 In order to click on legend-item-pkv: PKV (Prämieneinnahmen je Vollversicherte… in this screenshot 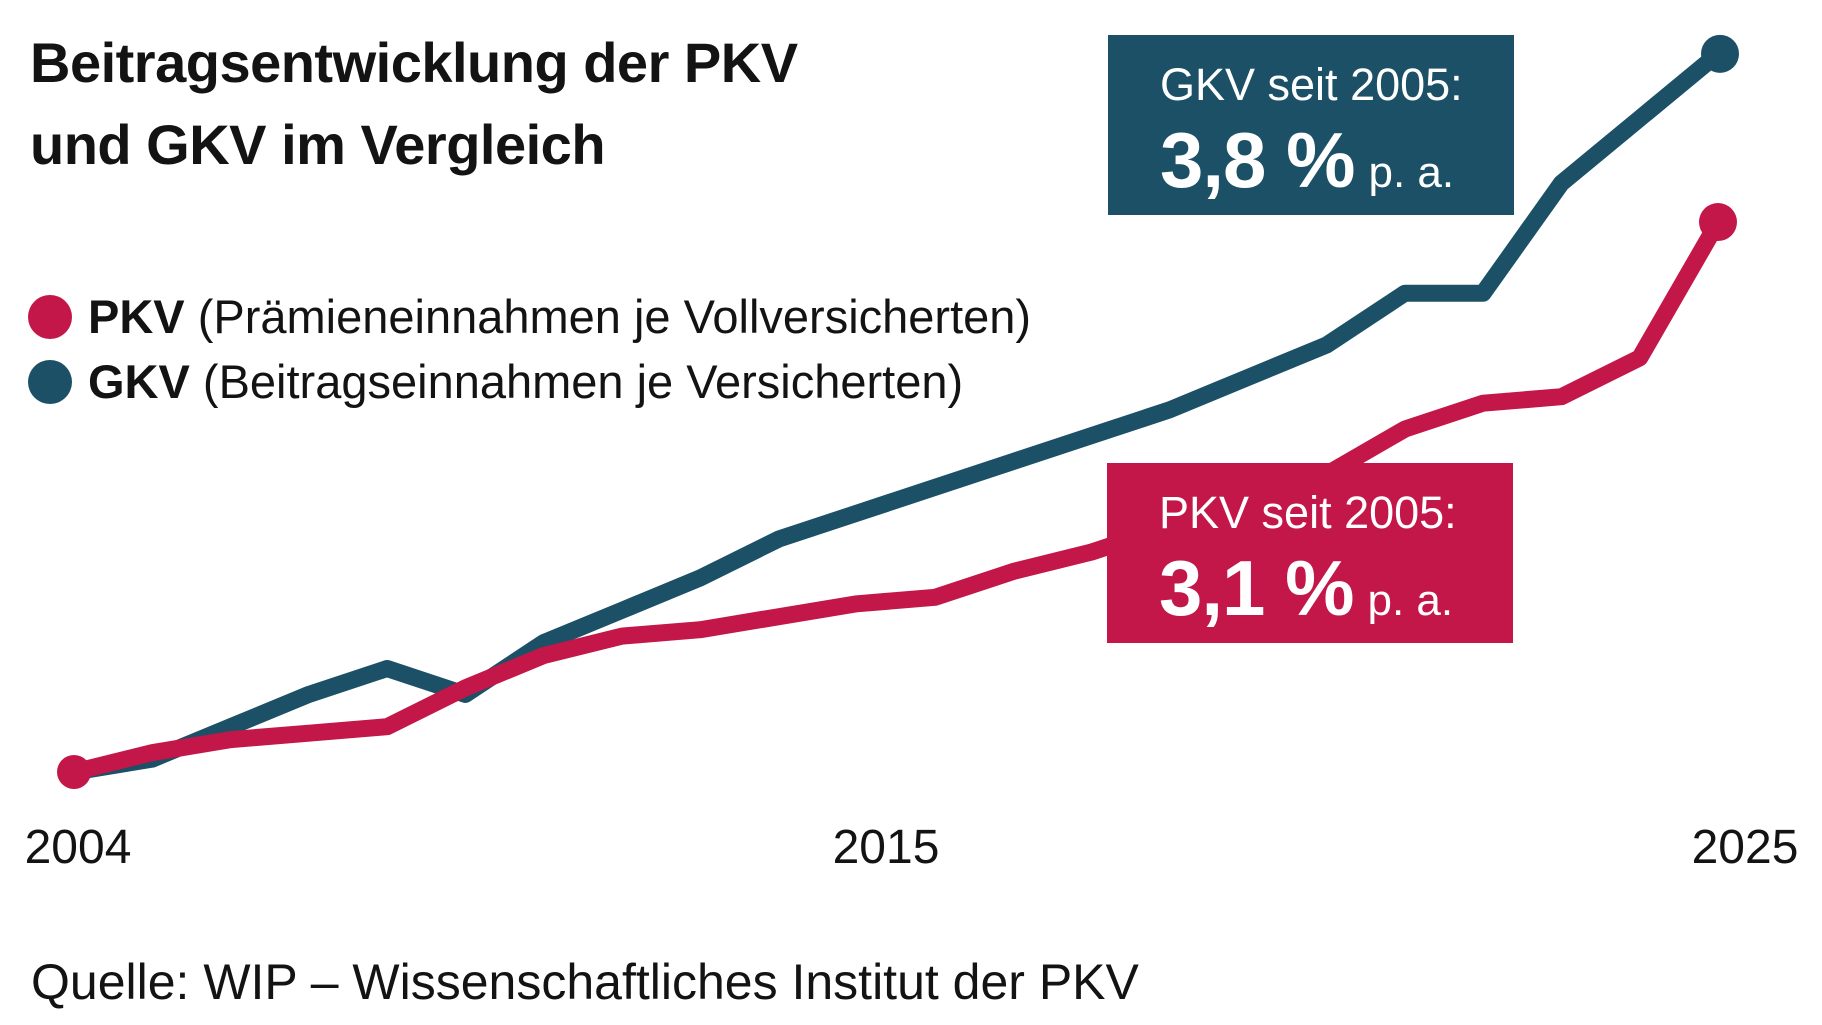, I will do `click(529, 316)`.